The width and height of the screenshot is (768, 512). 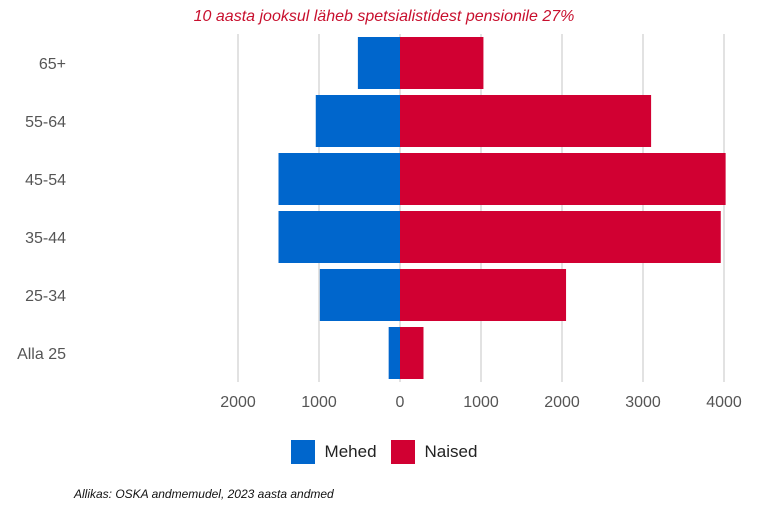 What do you see at coordinates (402, 452) in the screenshot?
I see `legend-swatch-naised` at bounding box center [402, 452].